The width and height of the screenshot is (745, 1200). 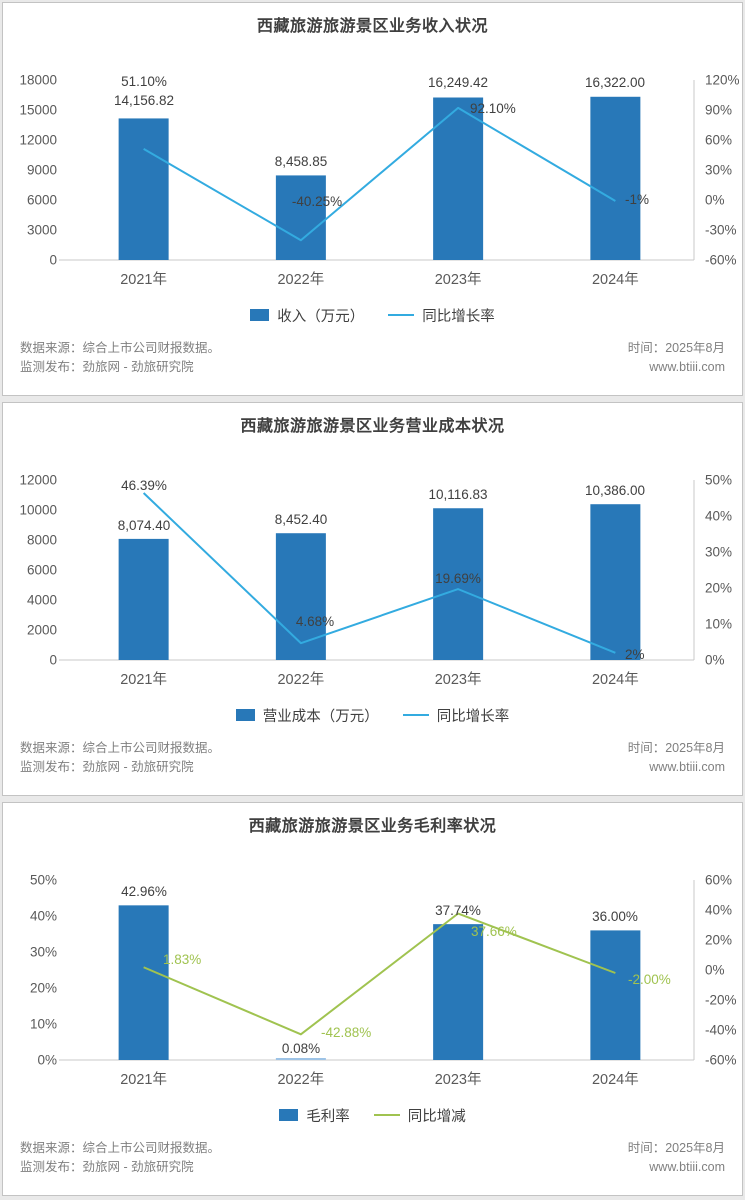 I want to click on right-axis-tick: 90%, so click(x=718, y=110).